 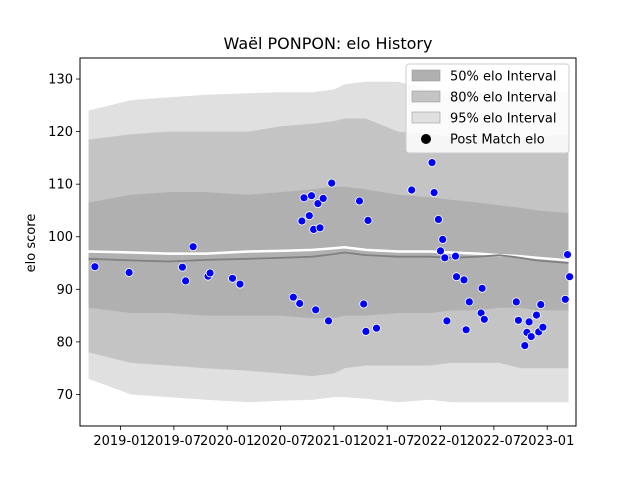 What do you see at coordinates (387, 441) in the screenshot?
I see `x-tick-label: 2021-07` at bounding box center [387, 441].